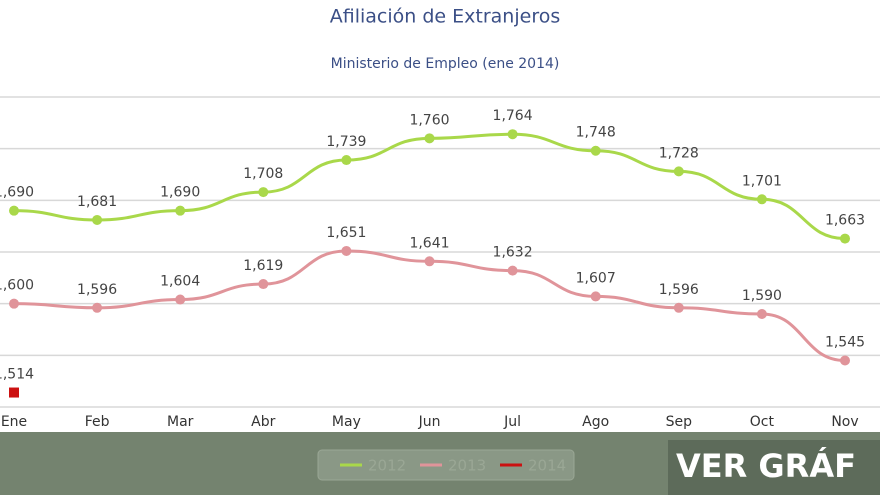  I want to click on data-label: 1,764, so click(513, 116).